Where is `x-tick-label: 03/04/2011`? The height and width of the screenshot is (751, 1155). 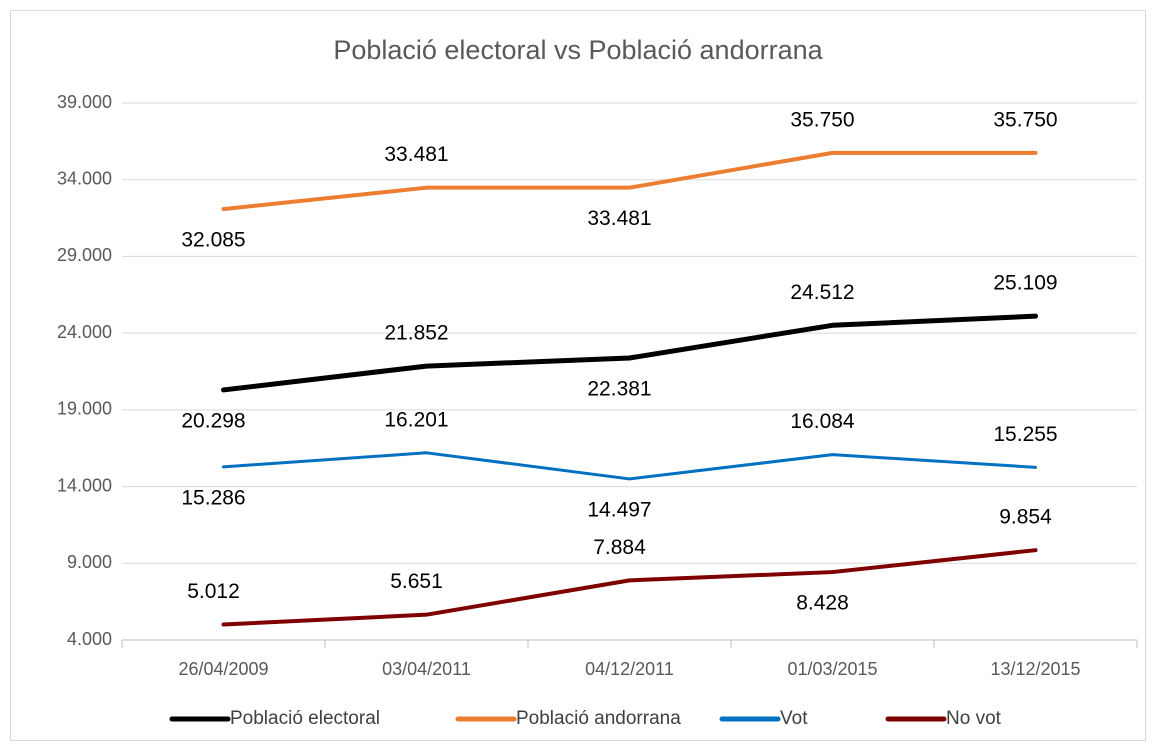 x-tick-label: 03/04/2011 is located at coordinates (426, 669).